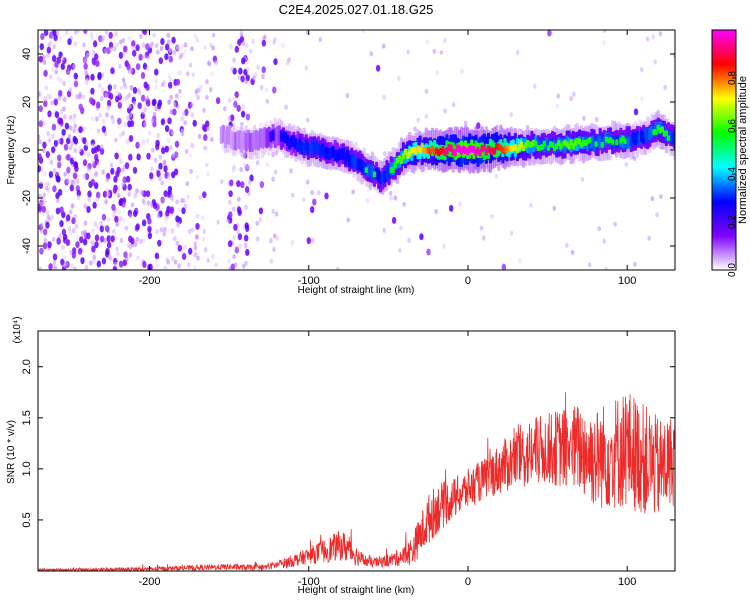 This screenshot has height=600, width=750. Describe the element at coordinates (27, 54) in the screenshot. I see `spectrogram-y-tick-label: 40` at that location.